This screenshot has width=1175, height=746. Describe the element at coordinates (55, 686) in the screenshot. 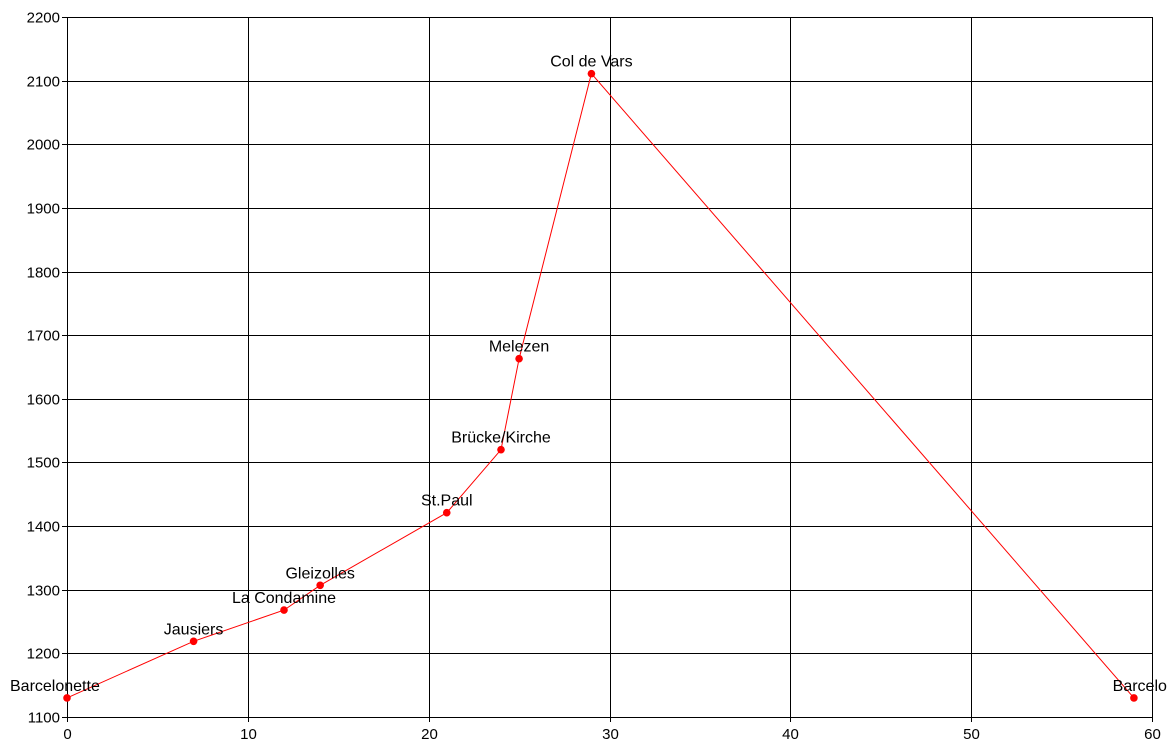

I see `point-label-0: Barcelonette` at that location.